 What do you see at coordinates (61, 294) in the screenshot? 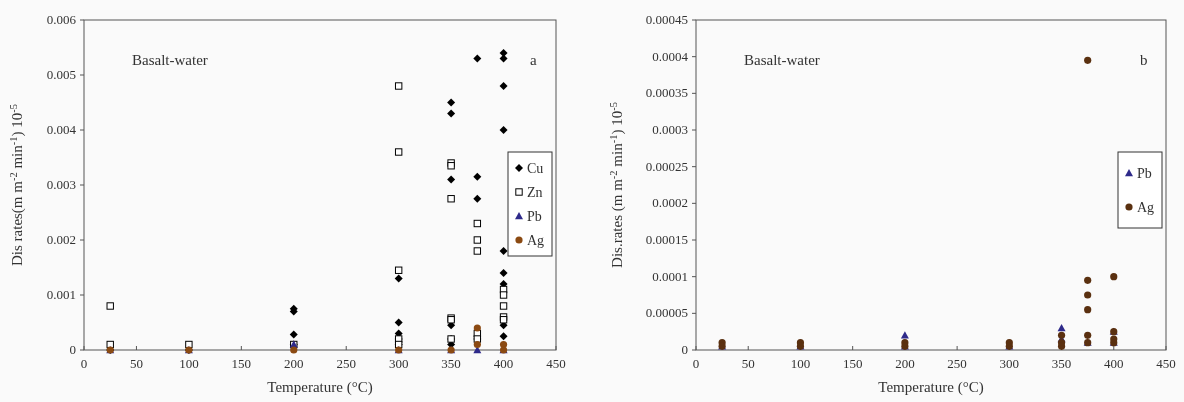
I see `y-tick-label: 0.001` at bounding box center [61, 294].